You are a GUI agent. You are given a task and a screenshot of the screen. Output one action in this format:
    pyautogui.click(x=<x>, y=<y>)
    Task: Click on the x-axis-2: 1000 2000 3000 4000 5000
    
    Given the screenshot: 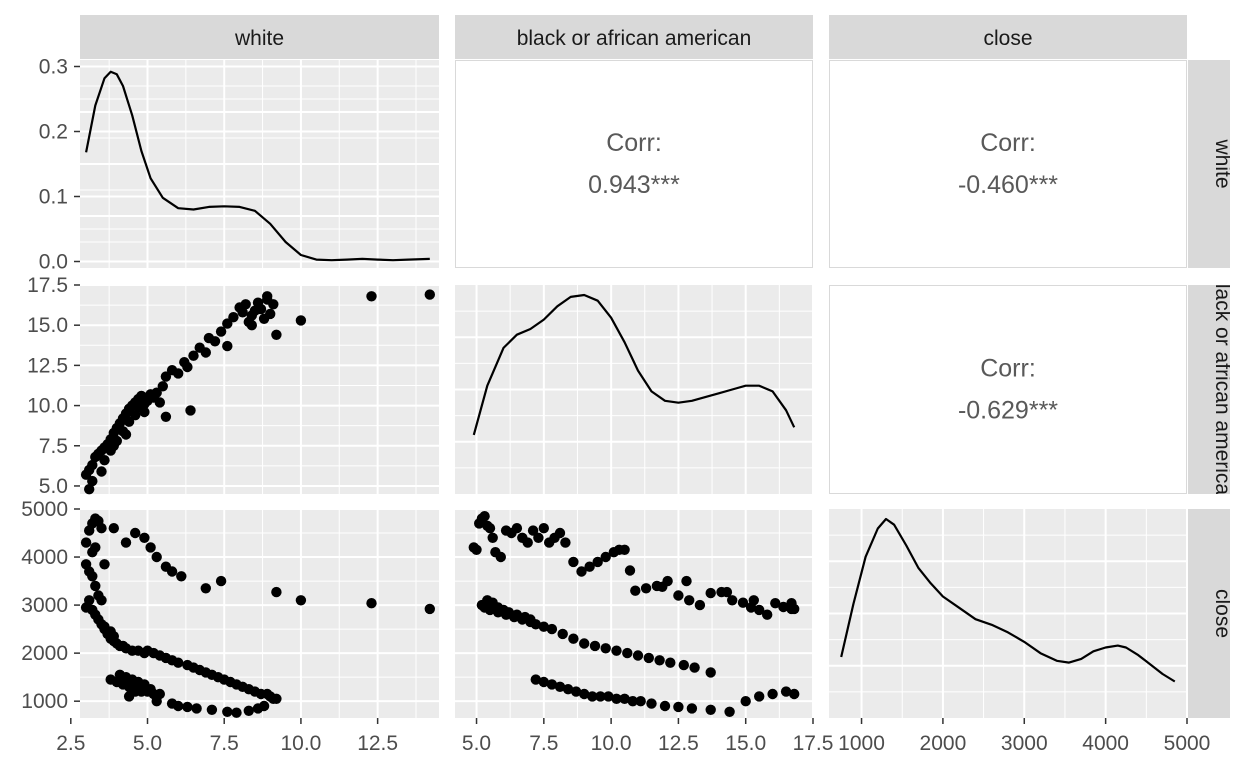 What is the action you would take?
    pyautogui.click(x=1024, y=736)
    